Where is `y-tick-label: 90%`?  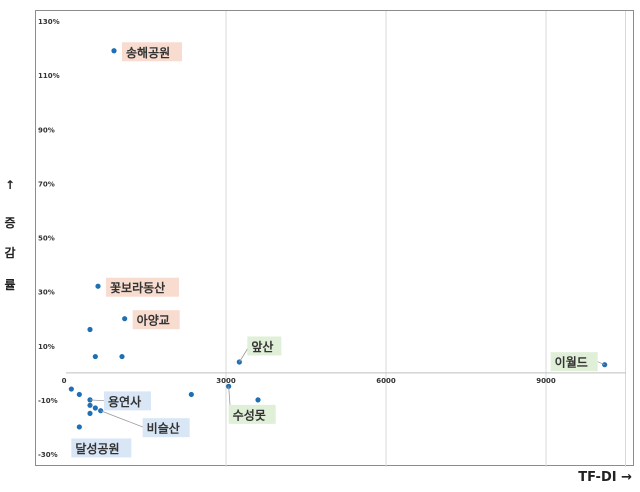
y-tick-label: 90% is located at coordinates (46, 130).